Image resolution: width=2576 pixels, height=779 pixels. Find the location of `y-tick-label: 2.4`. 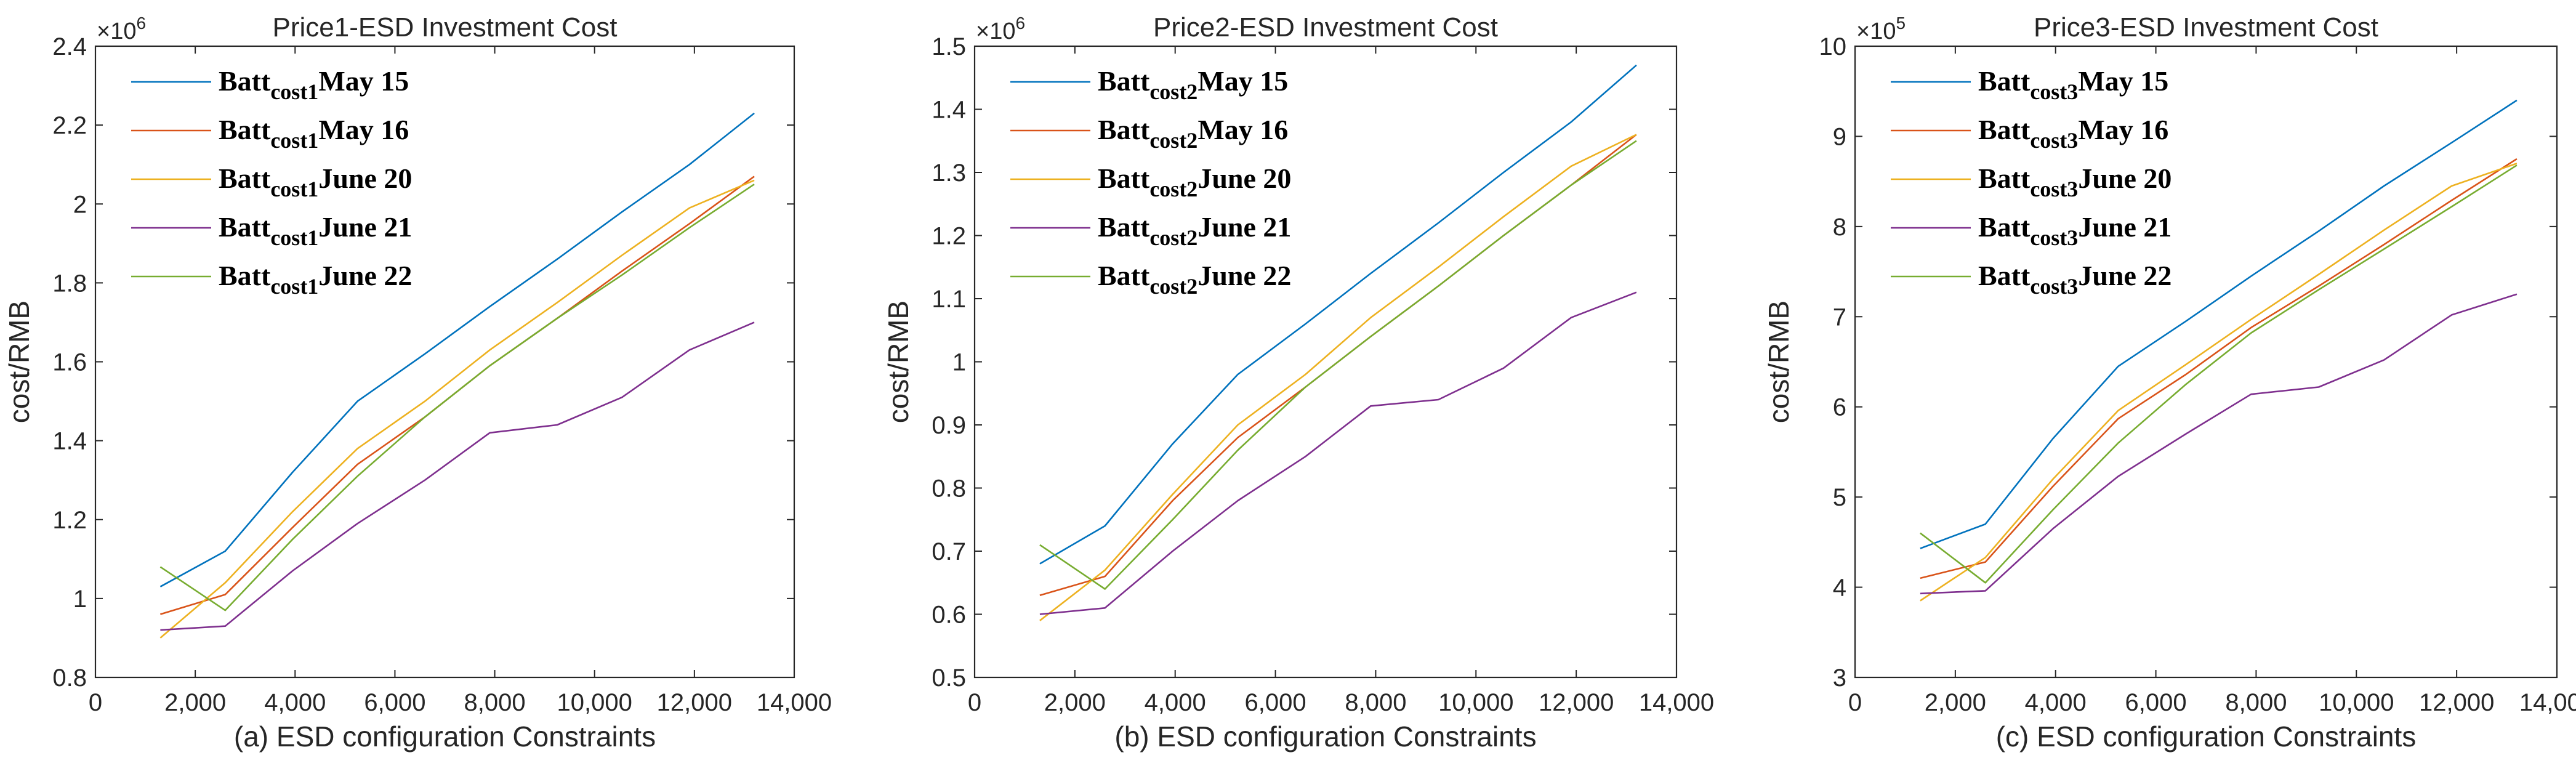

y-tick-label: 2.4 is located at coordinates (69, 46).